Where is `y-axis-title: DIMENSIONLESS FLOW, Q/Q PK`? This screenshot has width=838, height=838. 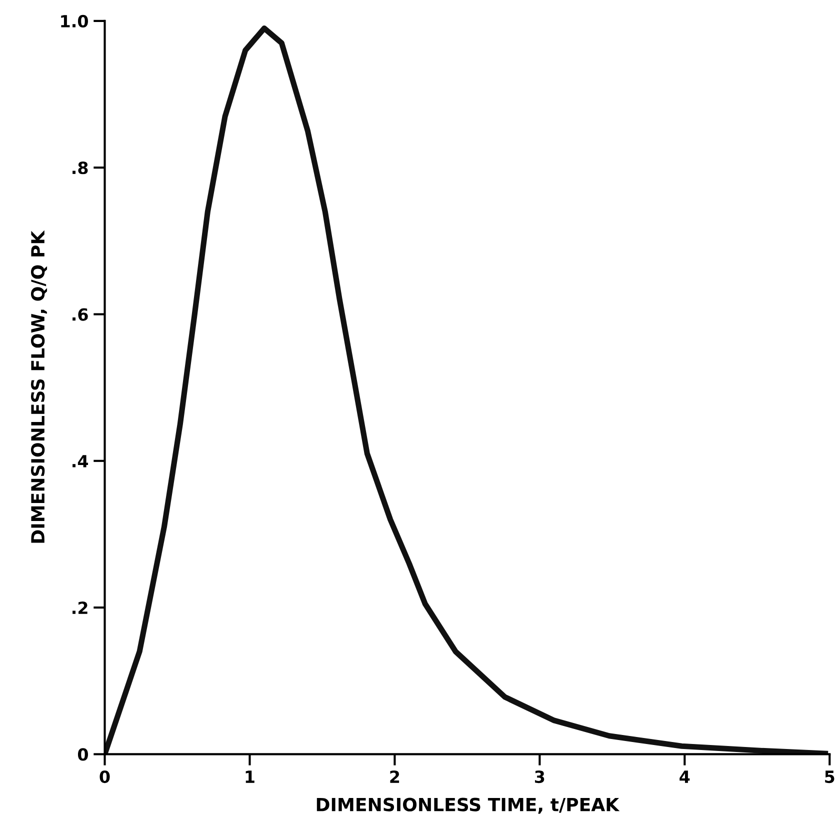 y-axis-title: DIMENSIONLESS FLOW, Q/Q PK is located at coordinates (39, 386).